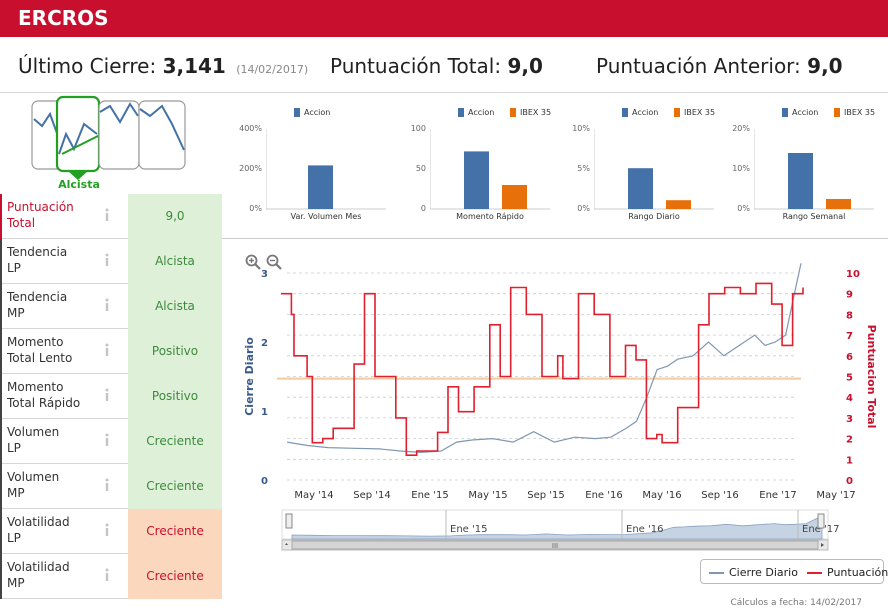  Describe the element at coordinates (581, 128) in the screenshot. I see `mini-axis-tick: 10%` at that location.